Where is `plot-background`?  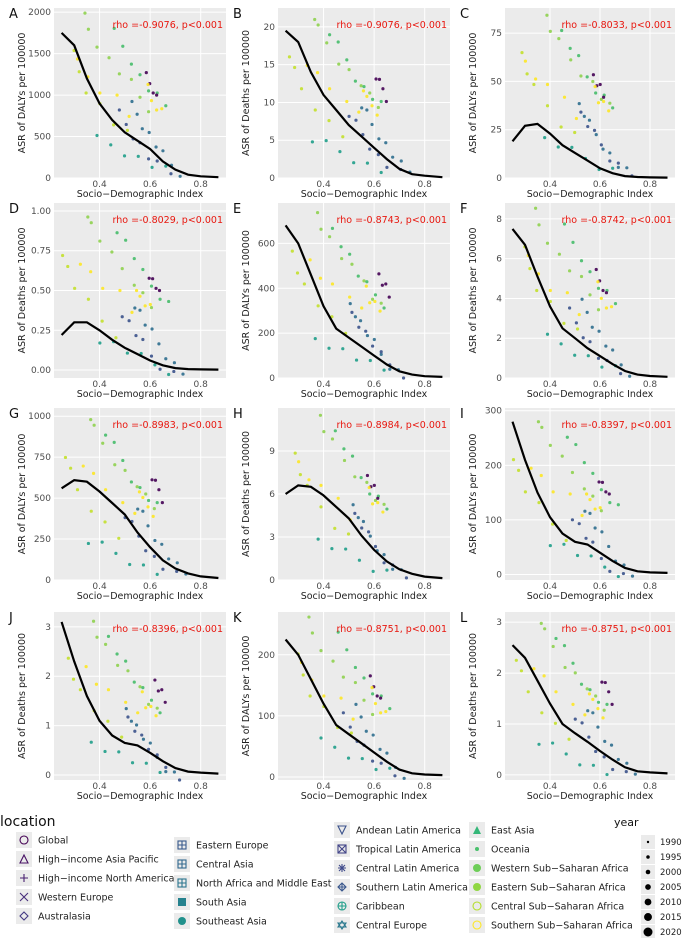 plot-background is located at coordinates (364, 290).